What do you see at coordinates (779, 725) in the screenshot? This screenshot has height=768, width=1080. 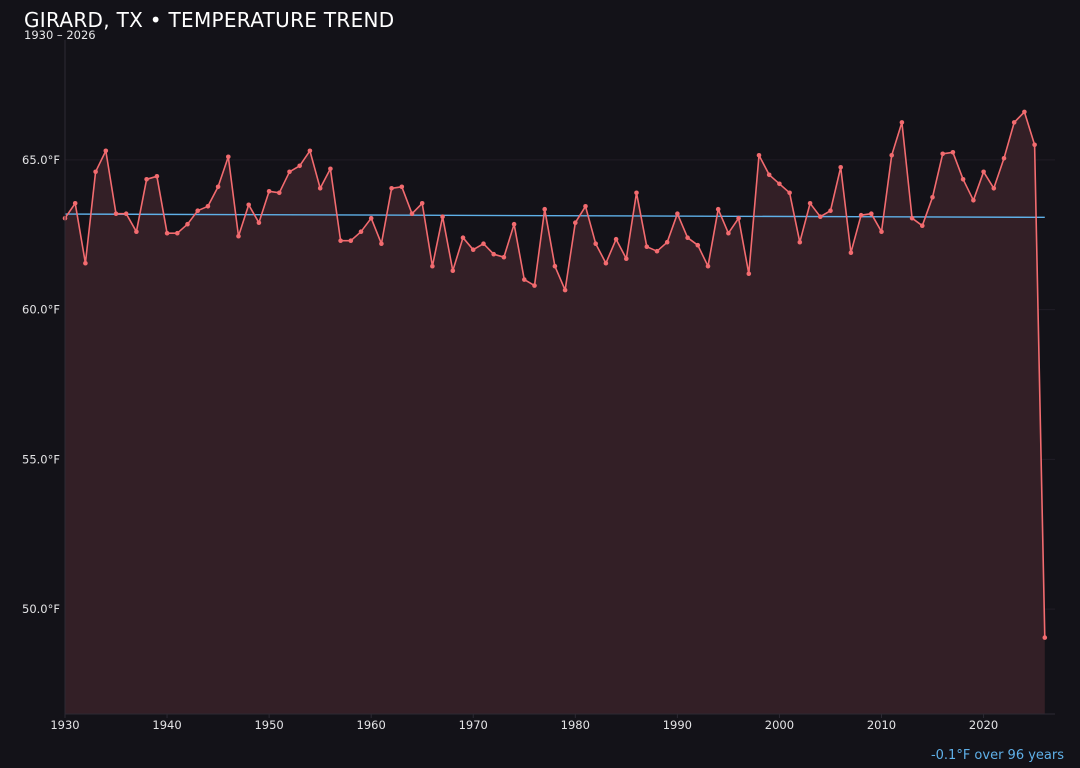 I see `x-tick-label: 2000` at bounding box center [779, 725].